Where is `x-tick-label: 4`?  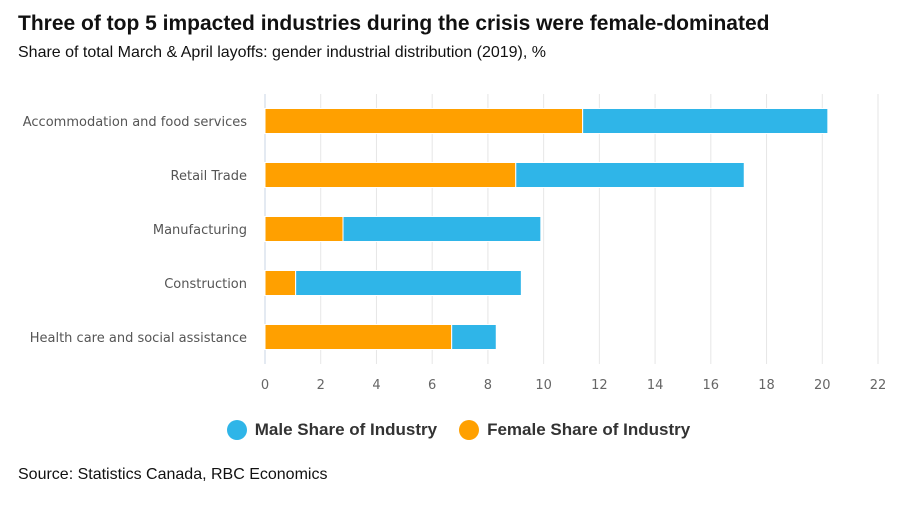 x-tick-label: 4 is located at coordinates (376, 385).